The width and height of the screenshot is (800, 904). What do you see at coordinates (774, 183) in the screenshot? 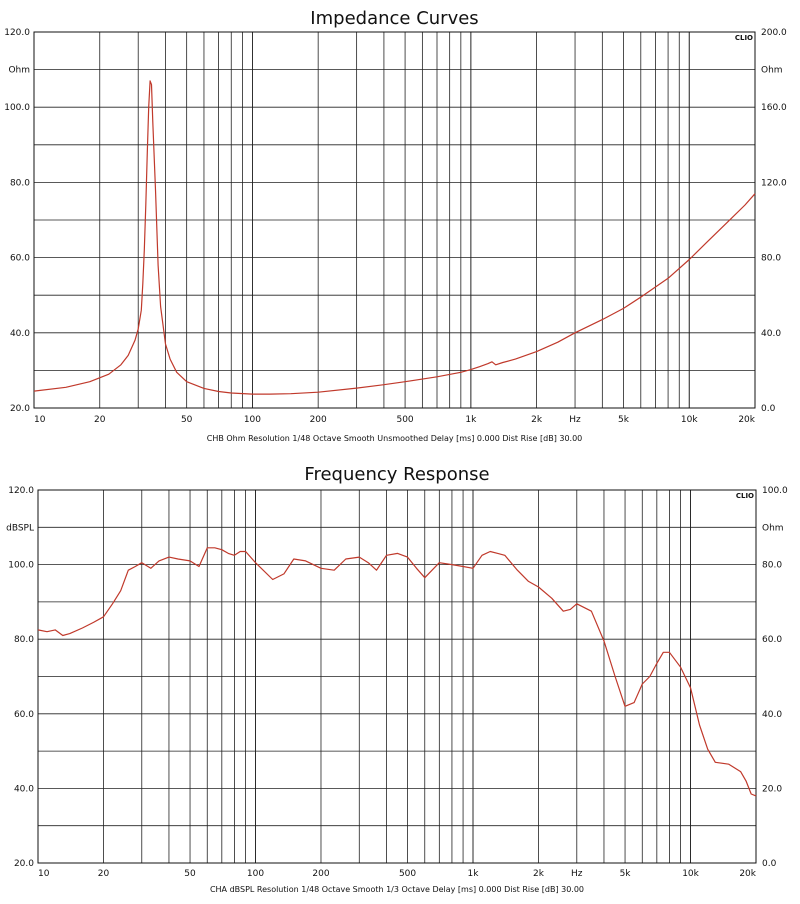
I see `chart1-right-tick-label: 120.0` at bounding box center [774, 183].